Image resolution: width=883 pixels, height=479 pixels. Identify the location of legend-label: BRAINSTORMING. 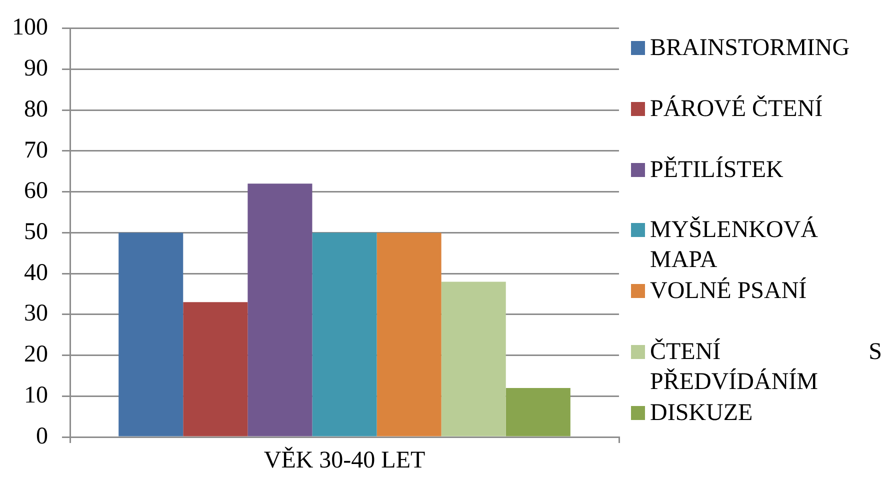
(750, 48).